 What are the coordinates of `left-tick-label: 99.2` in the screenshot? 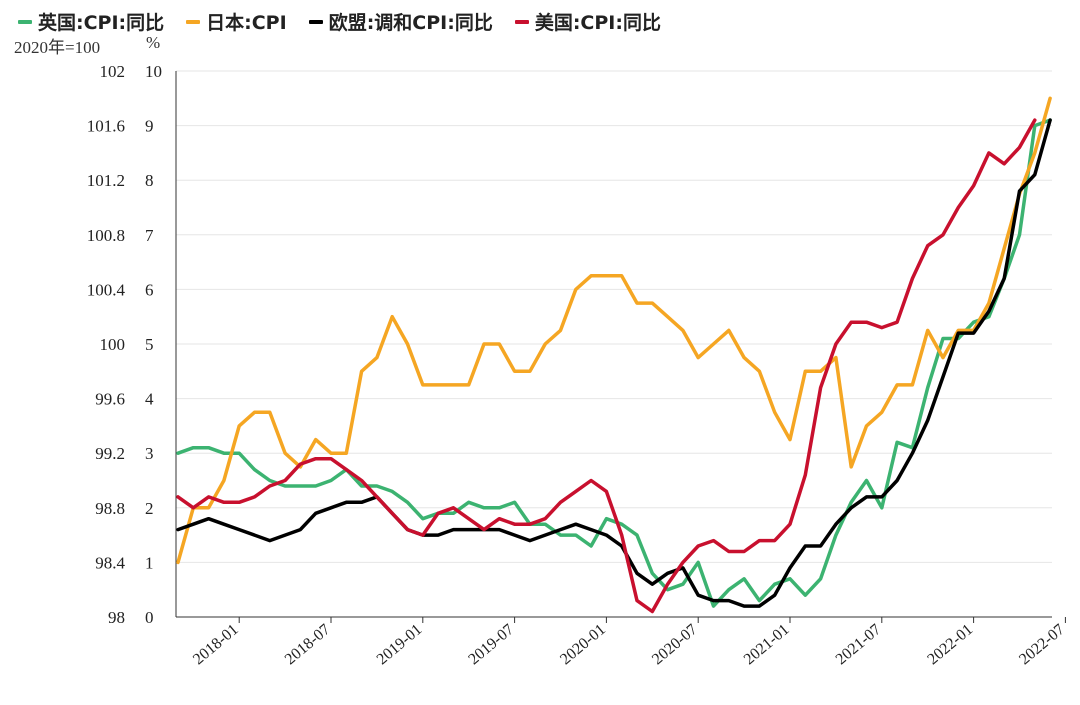 It's located at (110, 453).